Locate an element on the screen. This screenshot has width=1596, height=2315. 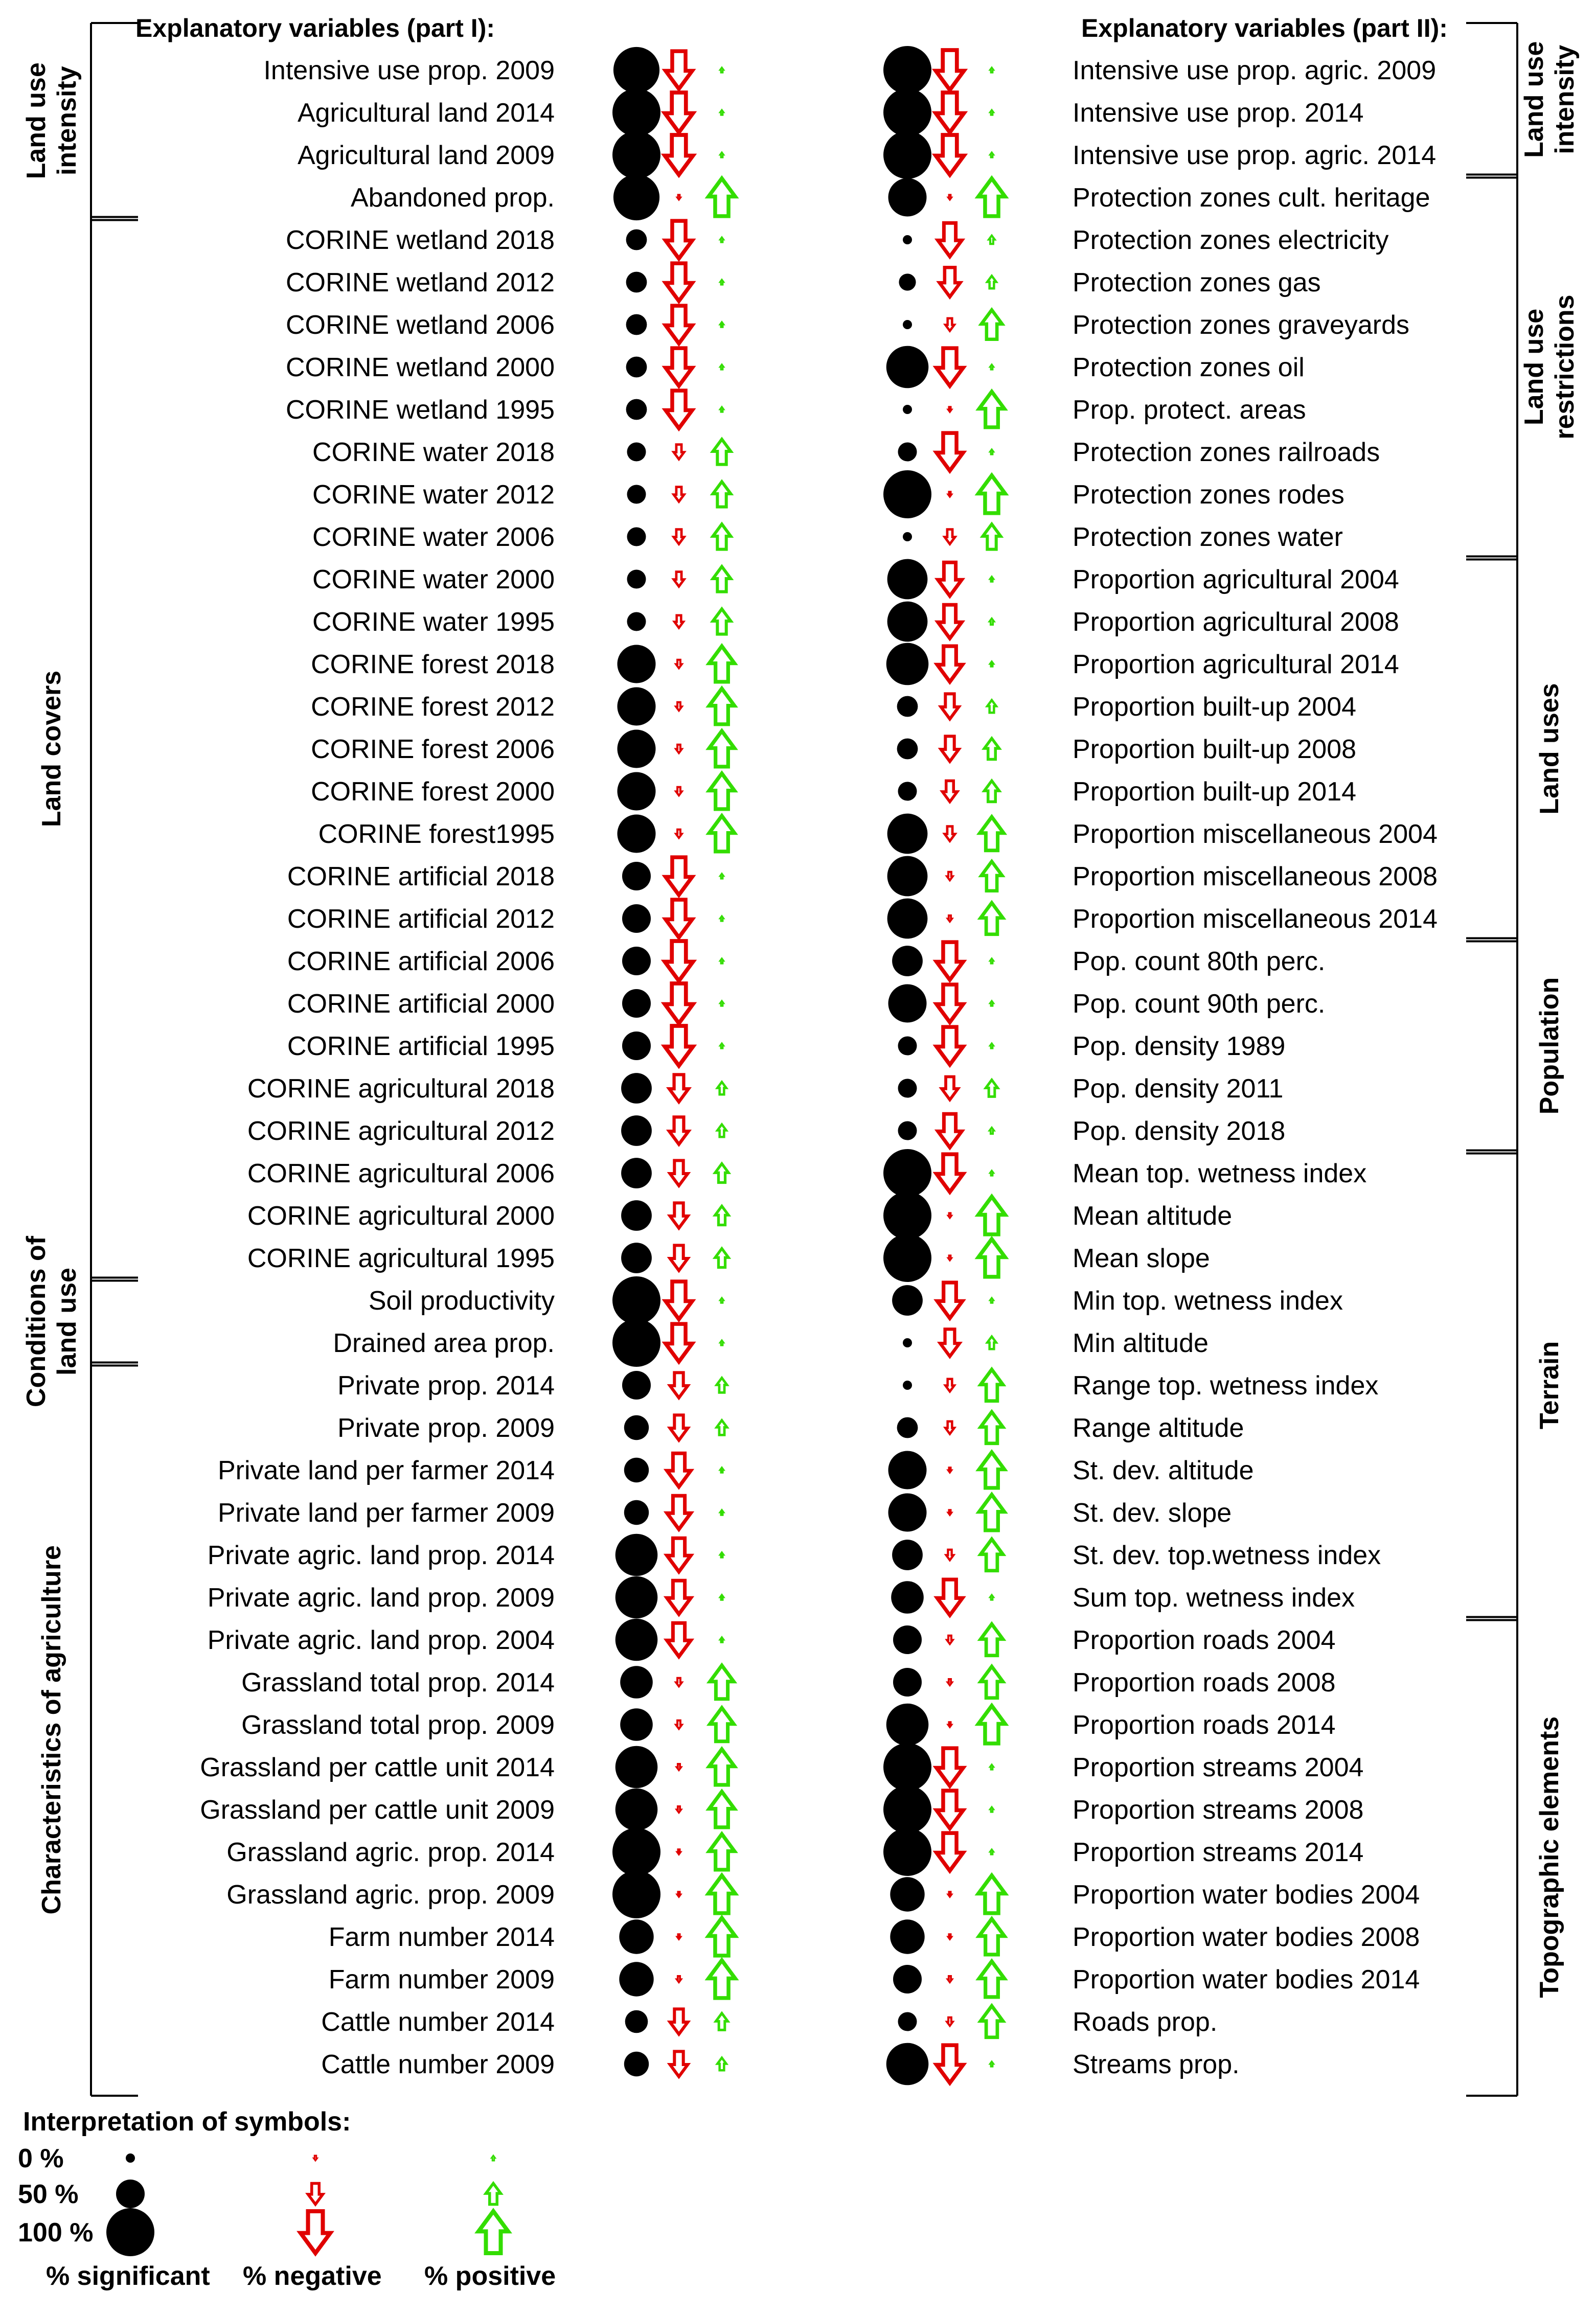
left-variable-label: Private agric. land prop. 2009 is located at coordinates (382, 1598).